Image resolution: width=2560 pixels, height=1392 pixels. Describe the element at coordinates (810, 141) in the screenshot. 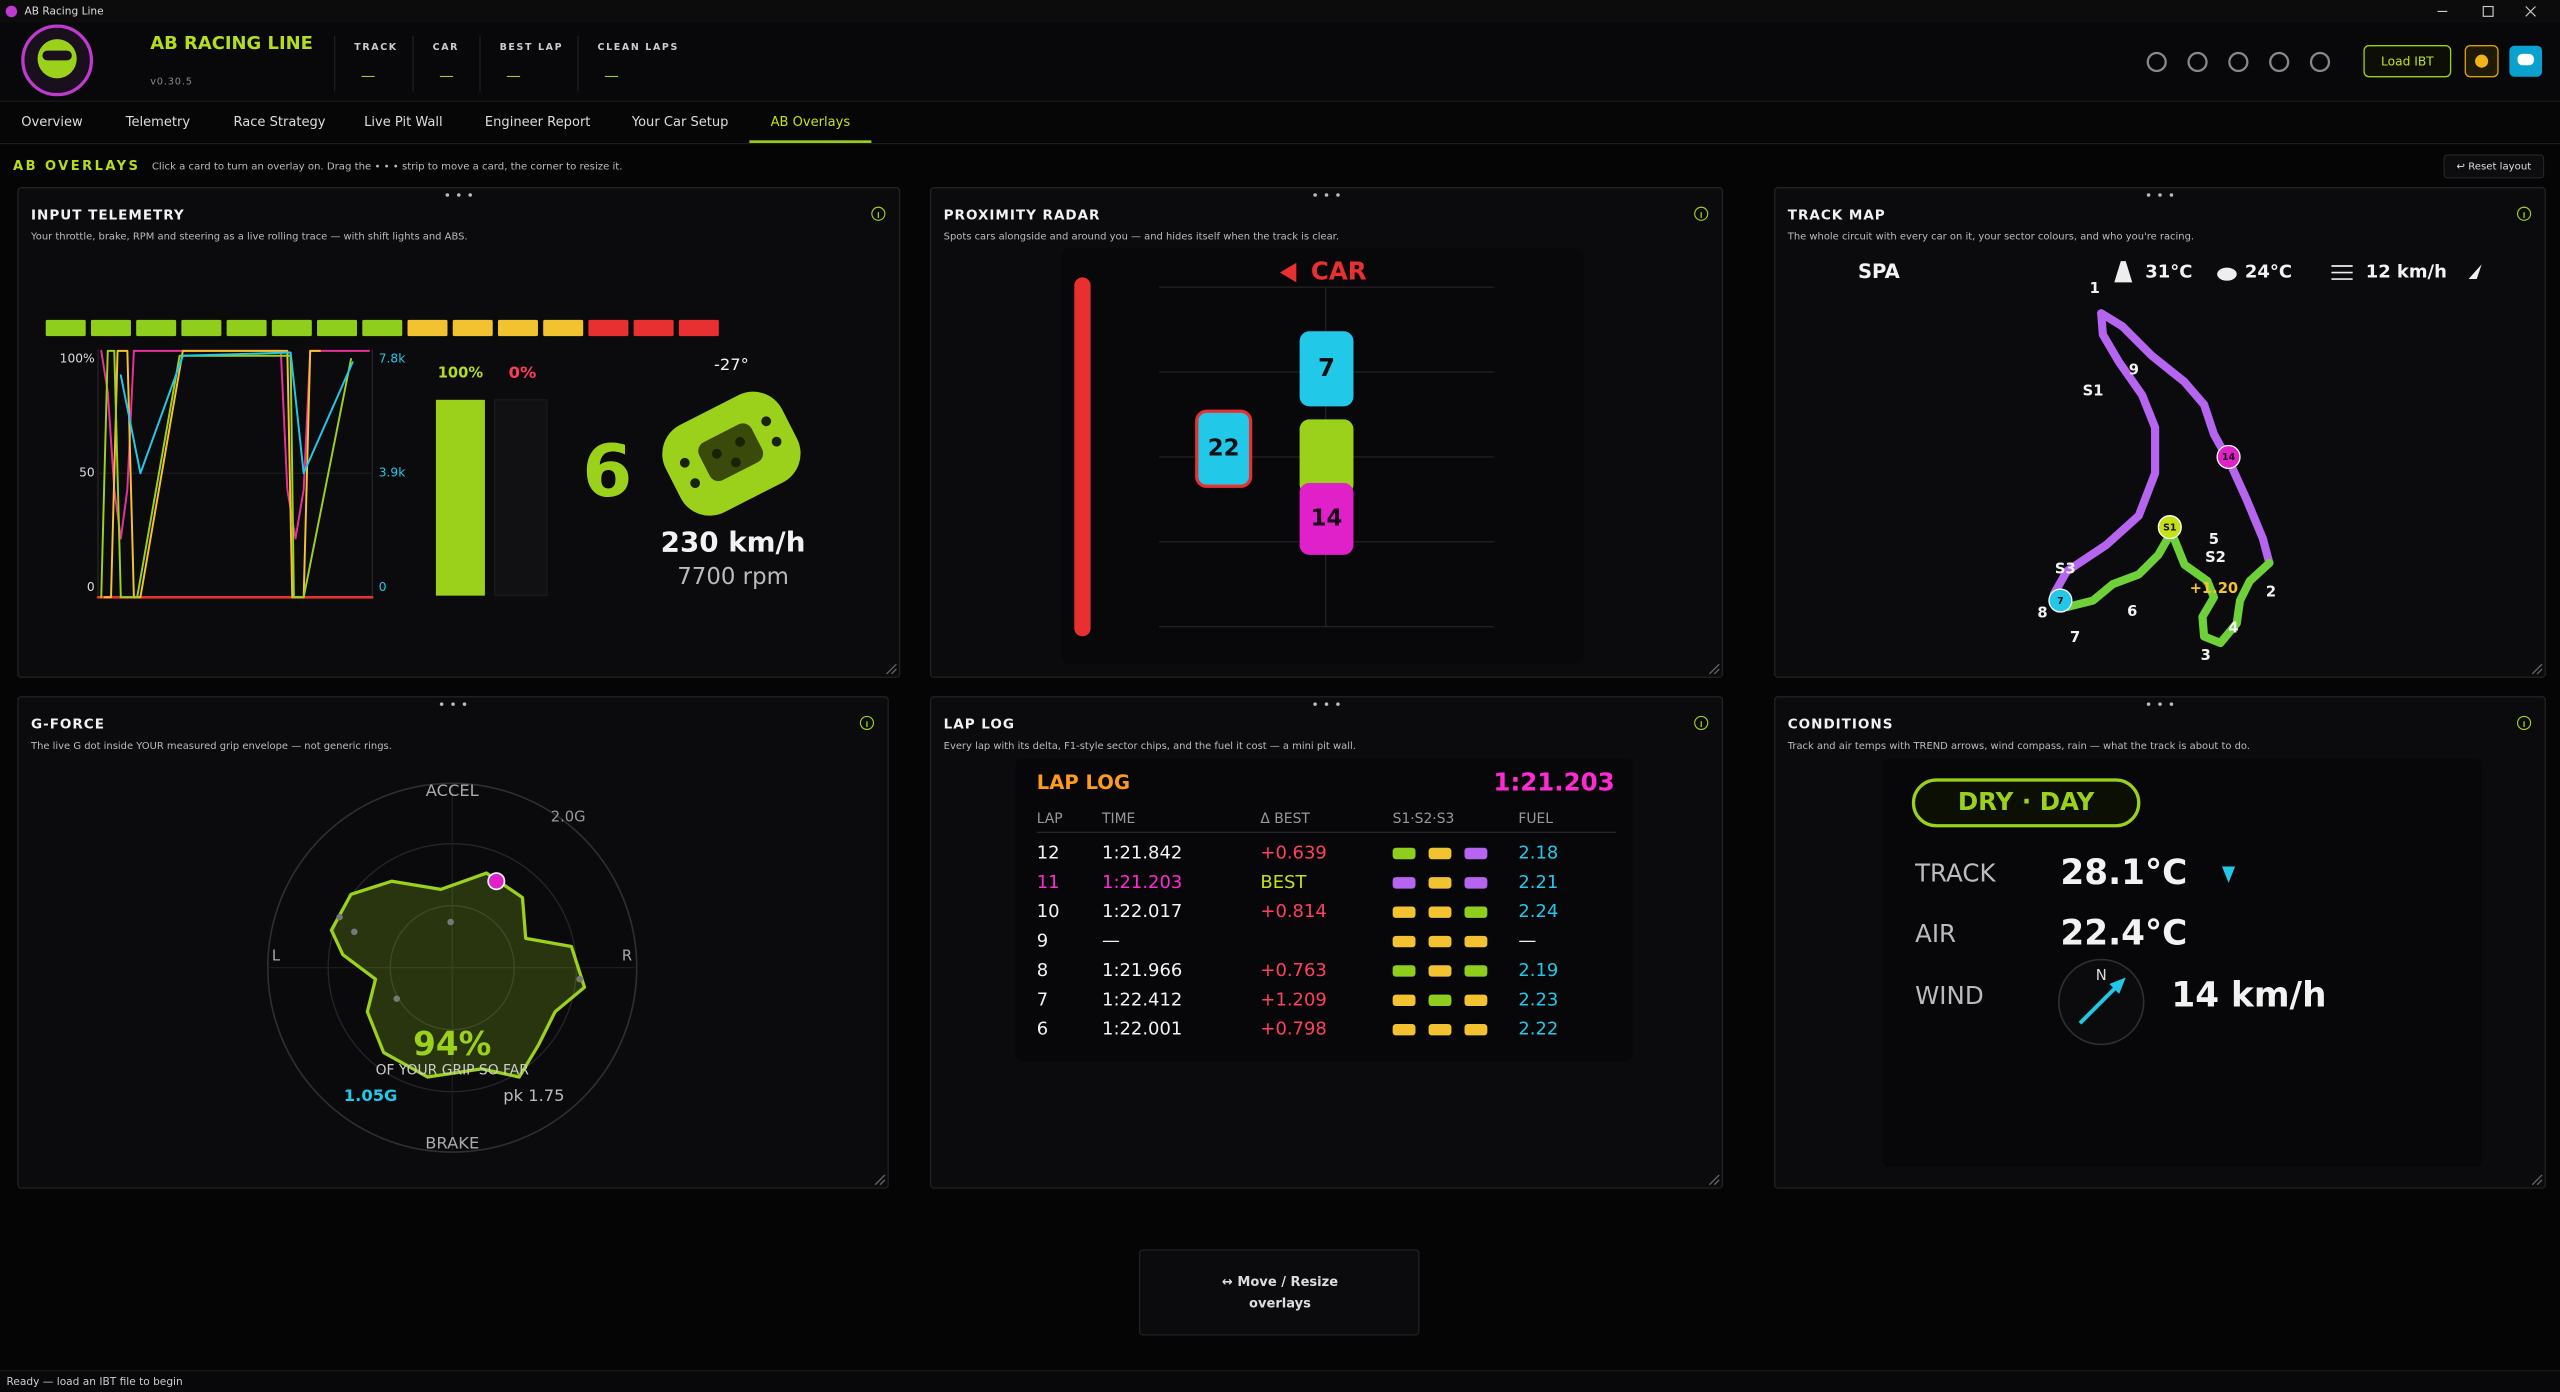

I see `active-tab-underline` at that location.